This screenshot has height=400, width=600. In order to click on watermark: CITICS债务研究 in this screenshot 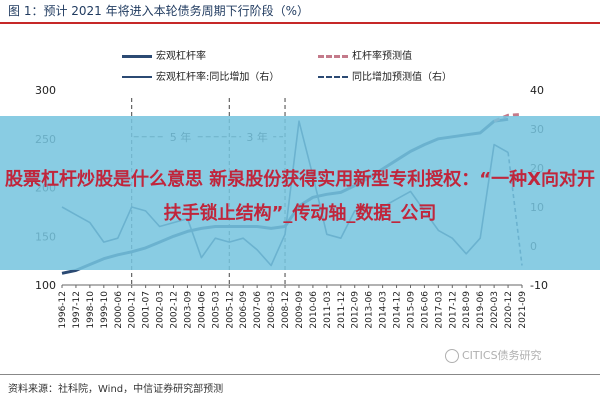, I will do `click(493, 355)`.